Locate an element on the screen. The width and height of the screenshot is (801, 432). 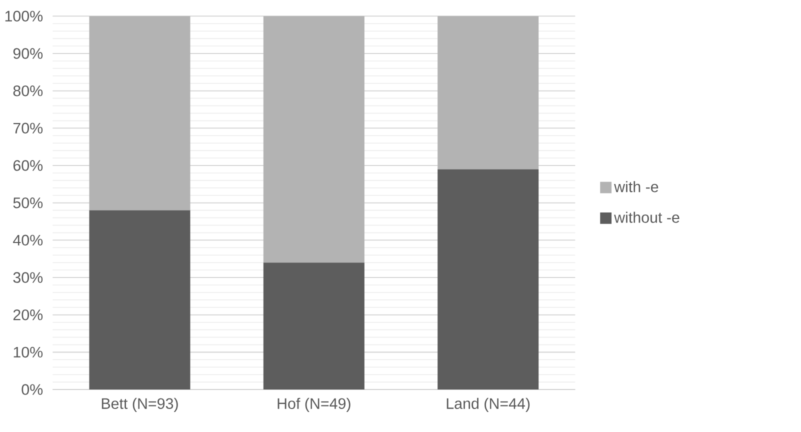
x-tick-label: Land (N=44) is located at coordinates (488, 405).